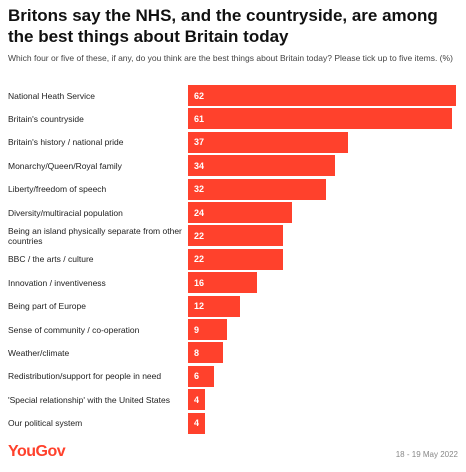  I want to click on category-label: Monarchy/Queen/Royal family, so click(65, 165).